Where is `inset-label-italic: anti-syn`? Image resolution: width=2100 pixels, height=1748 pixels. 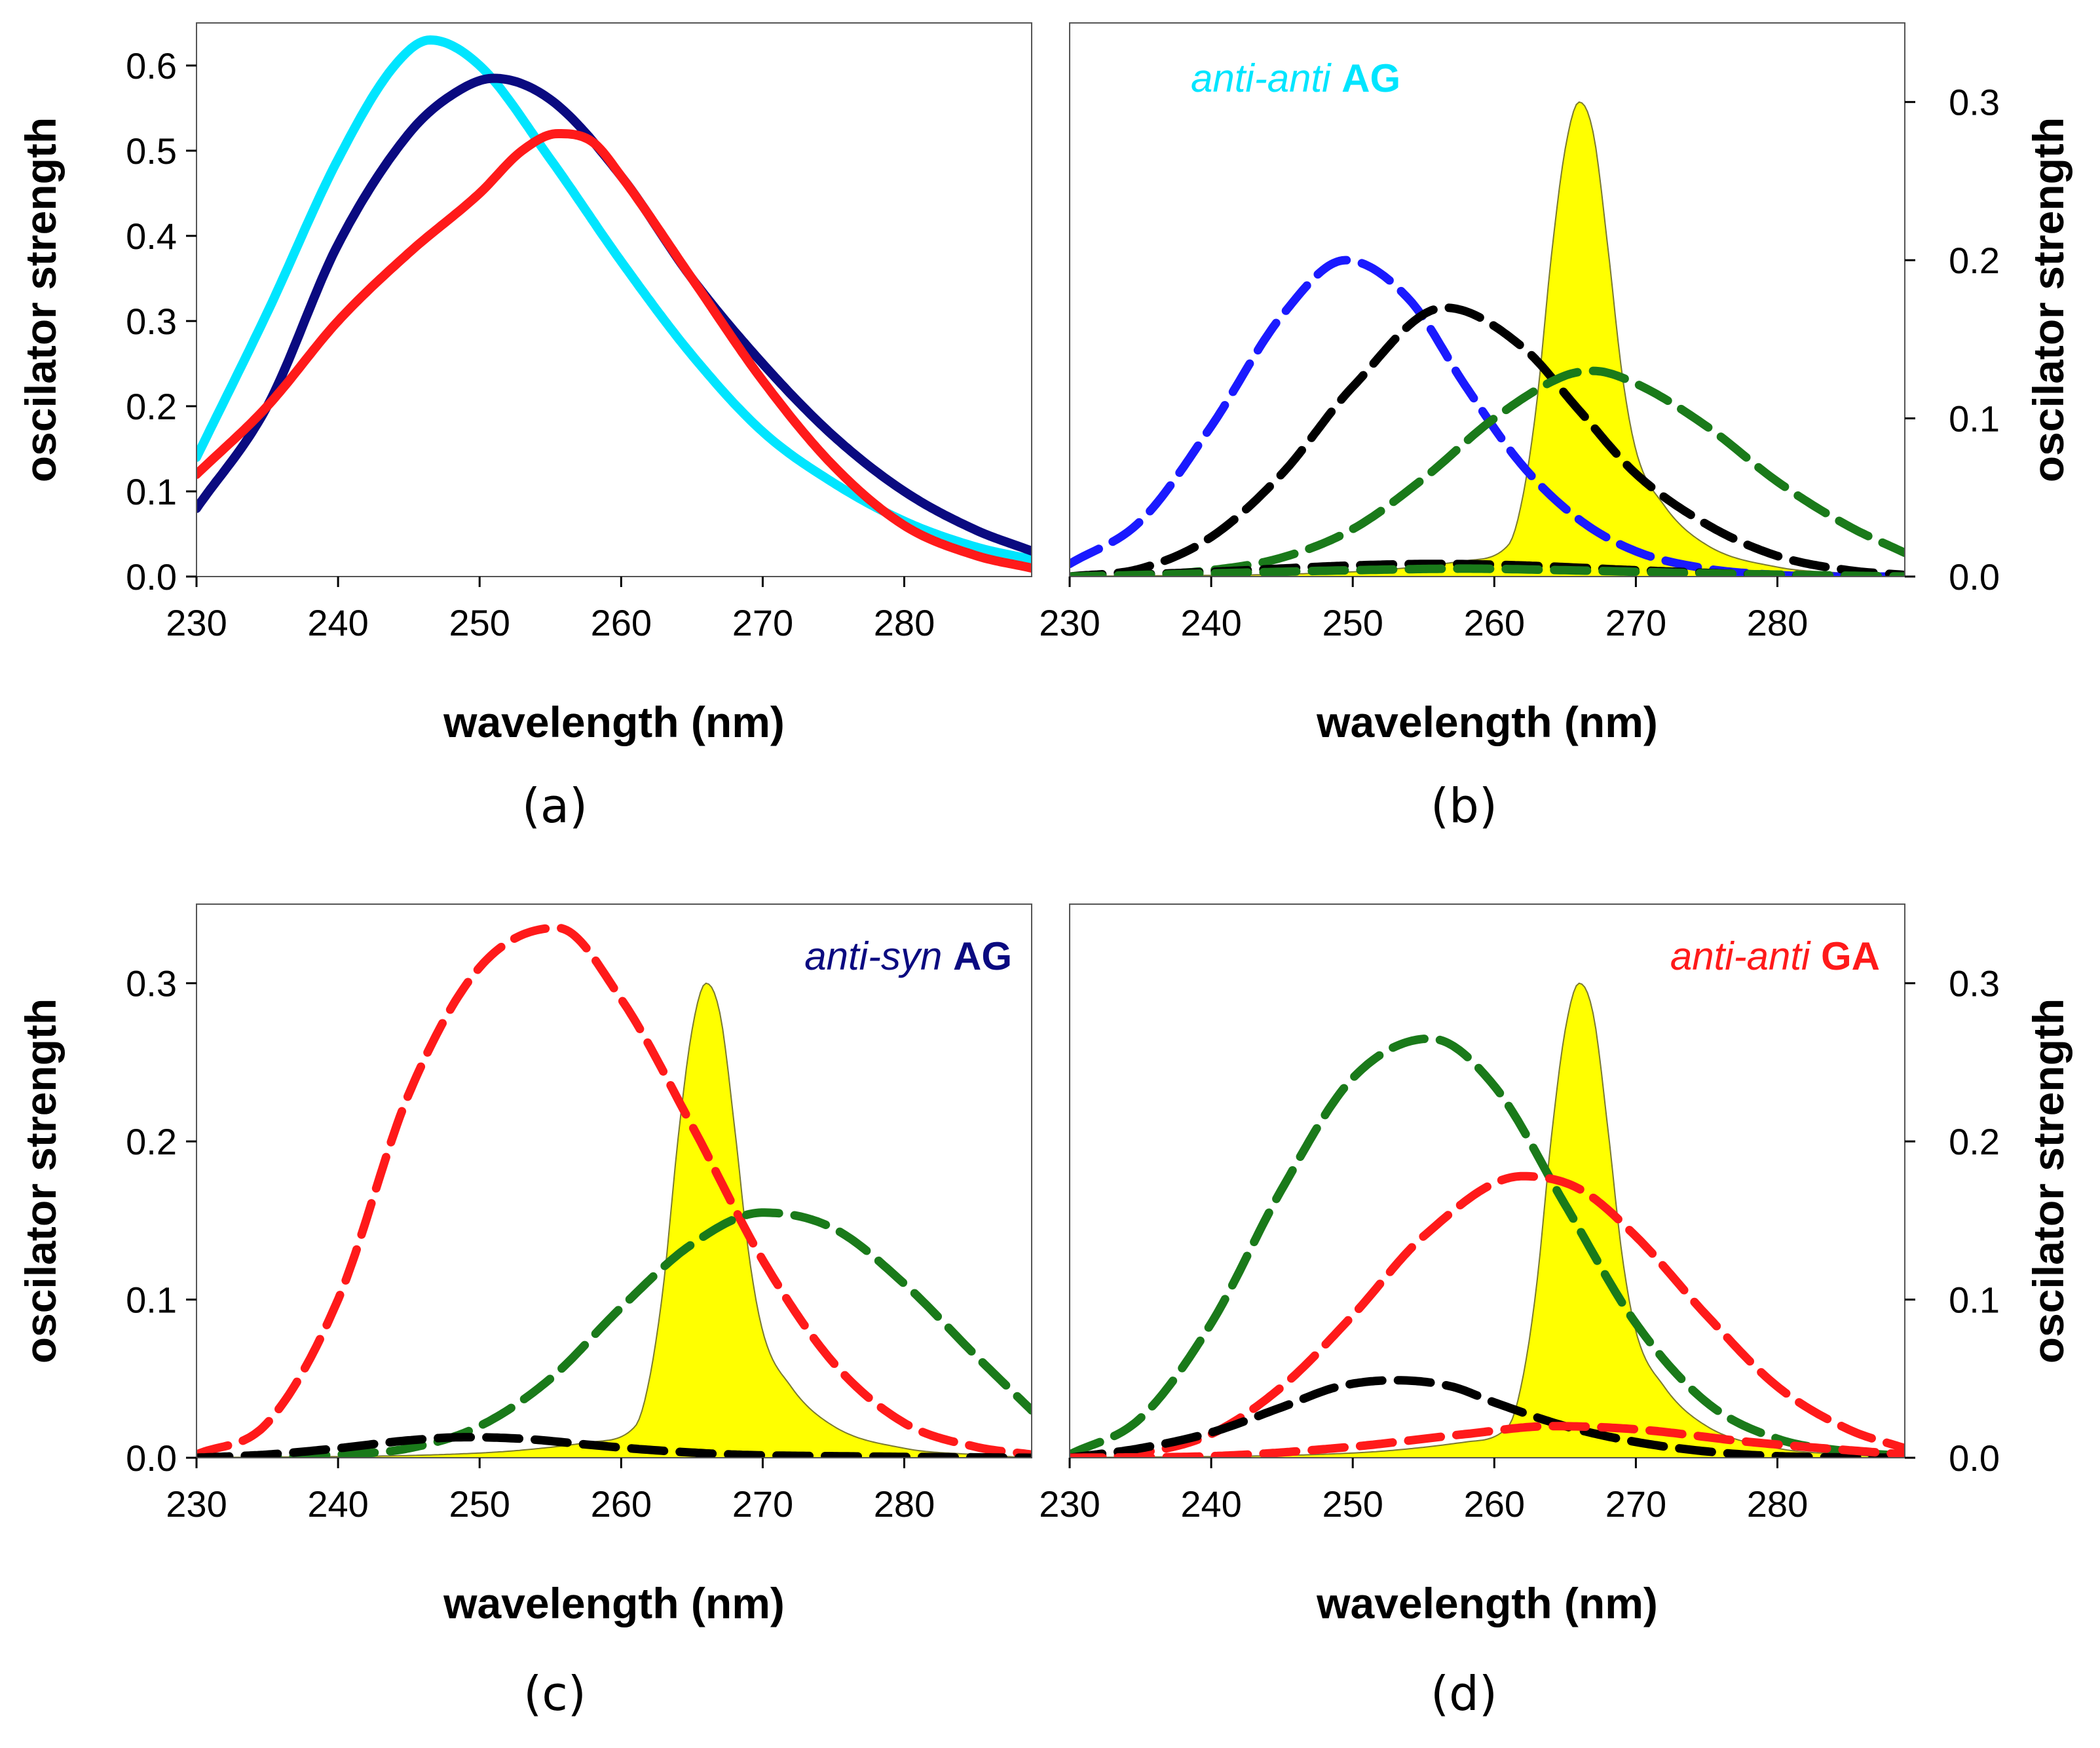 inset-label-italic: anti-syn is located at coordinates (878, 956).